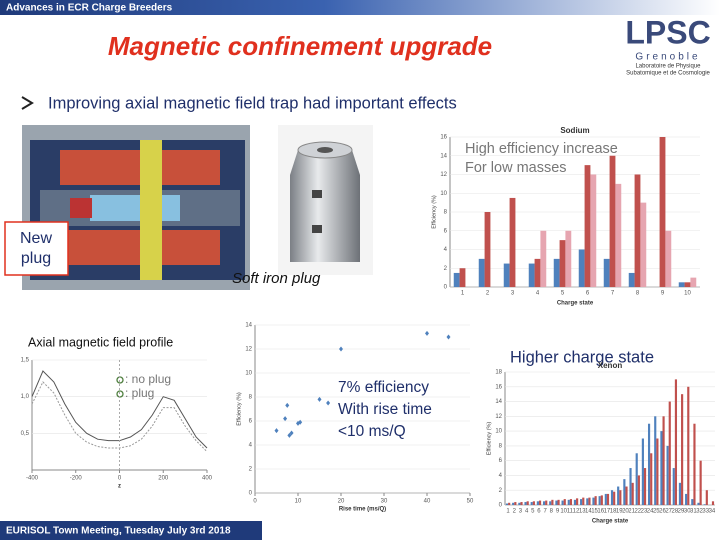 This screenshot has width=720, height=540. I want to click on x-tick-label: 17, so click(607, 512).